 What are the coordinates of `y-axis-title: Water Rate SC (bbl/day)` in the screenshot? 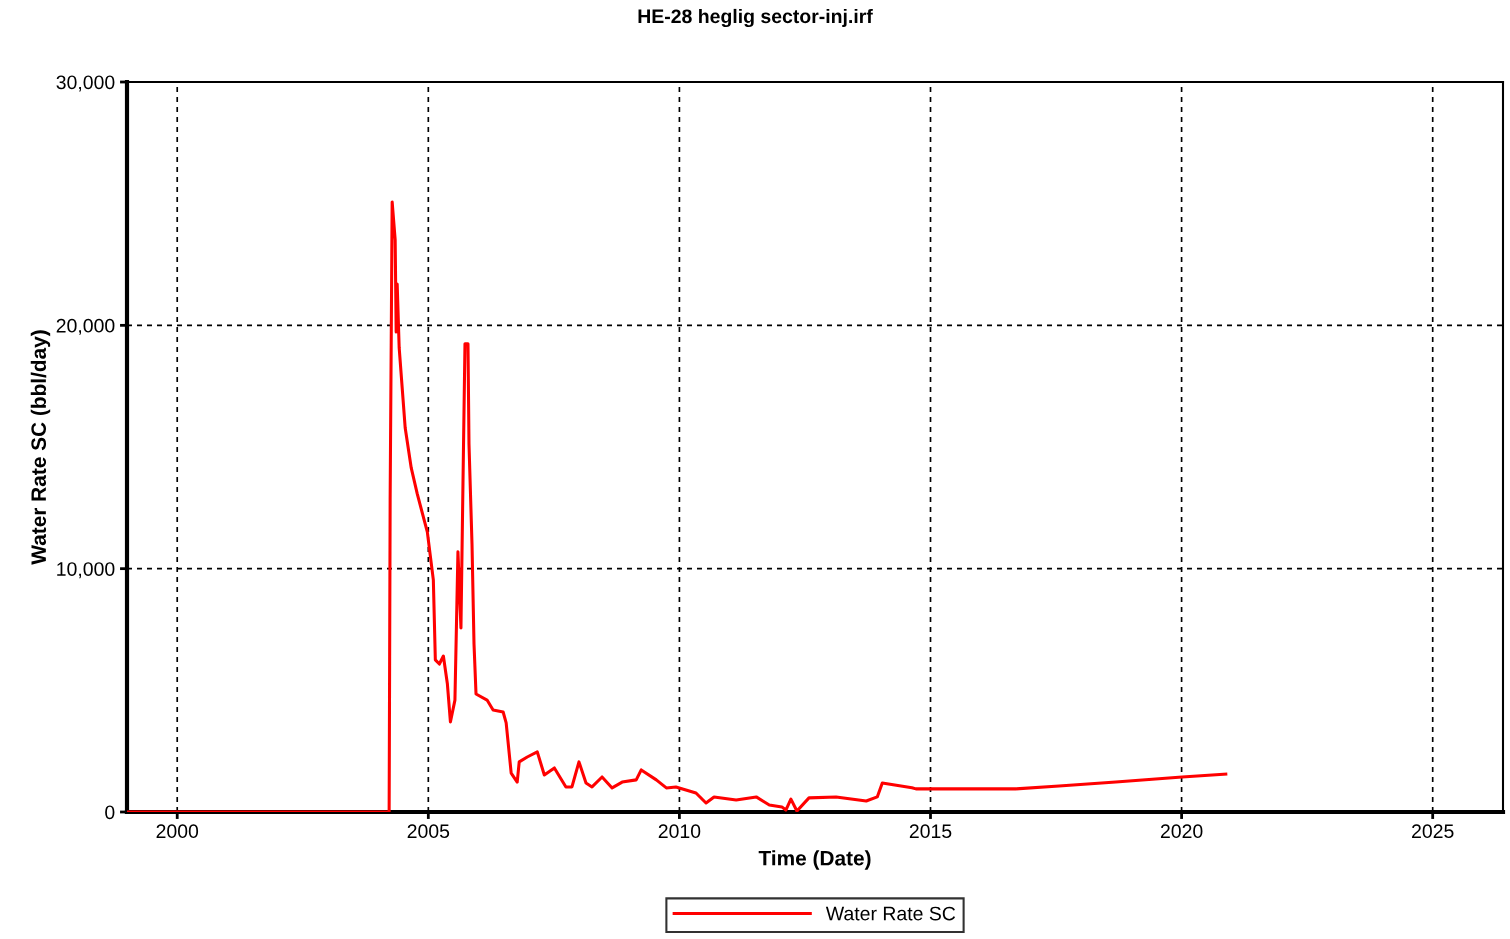 It's located at (40, 447).